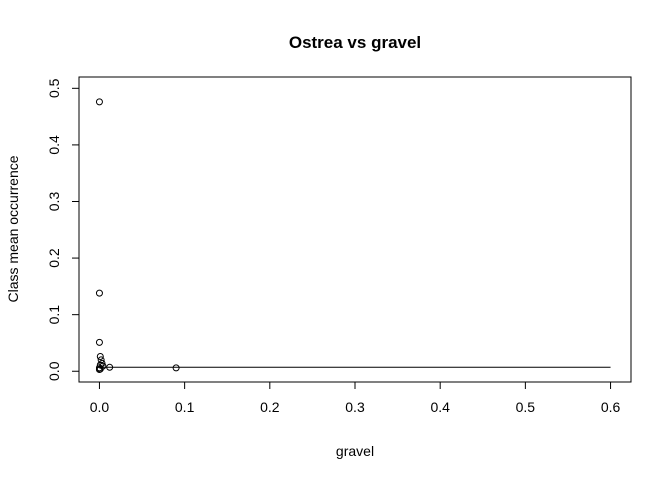 The width and height of the screenshot is (672, 480). What do you see at coordinates (54, 202) in the screenshot?
I see `y-tick-label: 0.3` at bounding box center [54, 202].